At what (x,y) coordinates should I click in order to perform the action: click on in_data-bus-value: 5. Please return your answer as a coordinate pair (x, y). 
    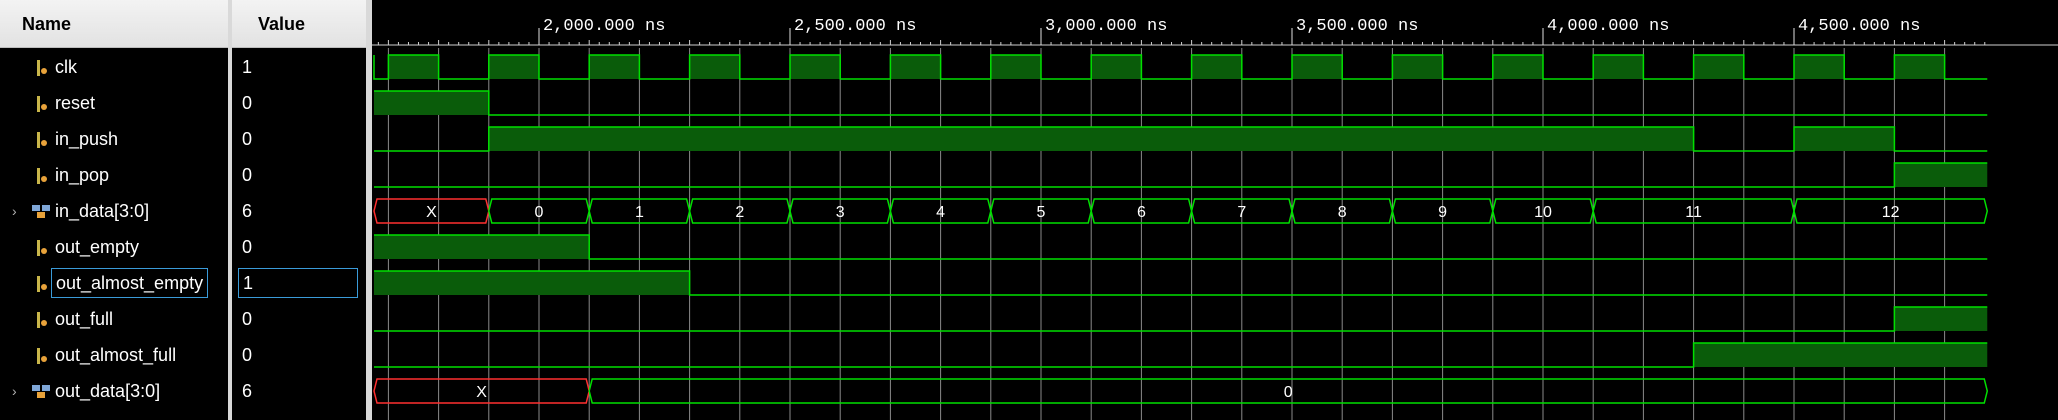
    Looking at the image, I should click on (1041, 212).